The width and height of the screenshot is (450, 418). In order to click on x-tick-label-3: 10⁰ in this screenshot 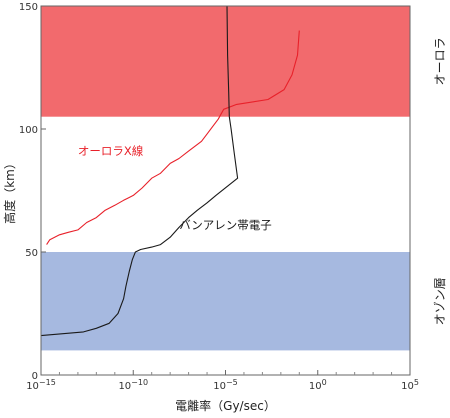, I will do `click(318, 385)`.